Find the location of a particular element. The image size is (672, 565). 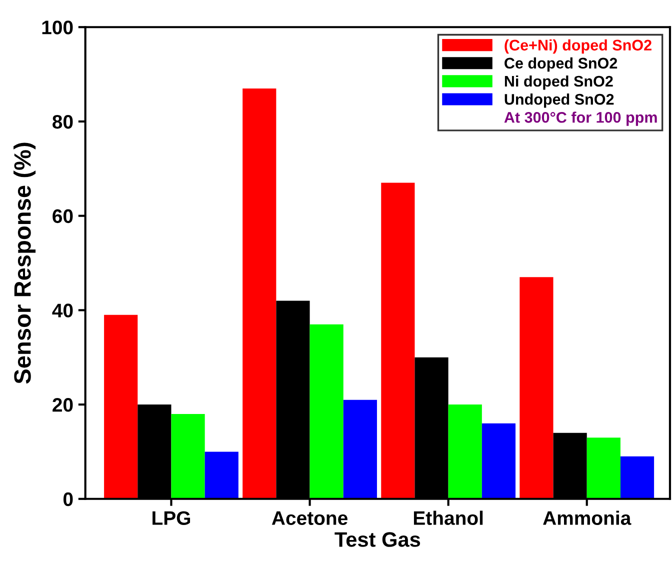

legend-label: (Ce+Ni) doped SnO2 is located at coordinates (578, 46).